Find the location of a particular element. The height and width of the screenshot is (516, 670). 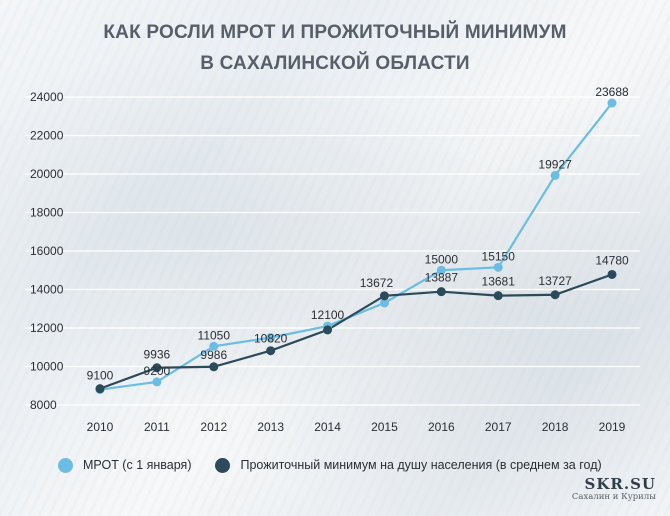

data-label: 13727 is located at coordinates (555, 281).